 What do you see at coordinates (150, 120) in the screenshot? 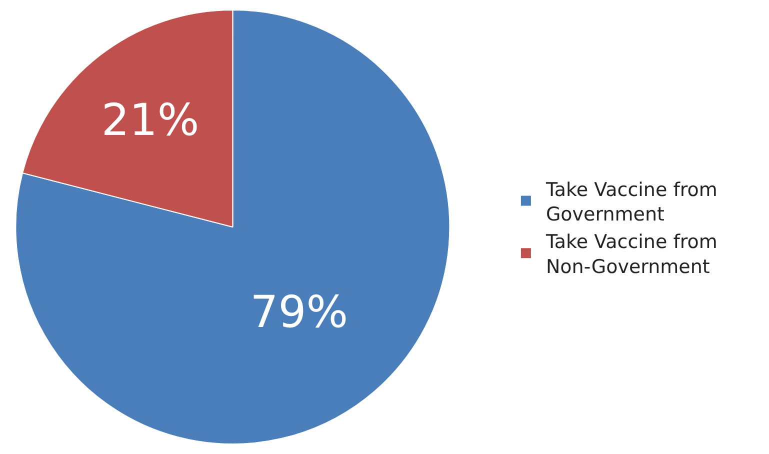
I see `data-label: 21%` at bounding box center [150, 120].